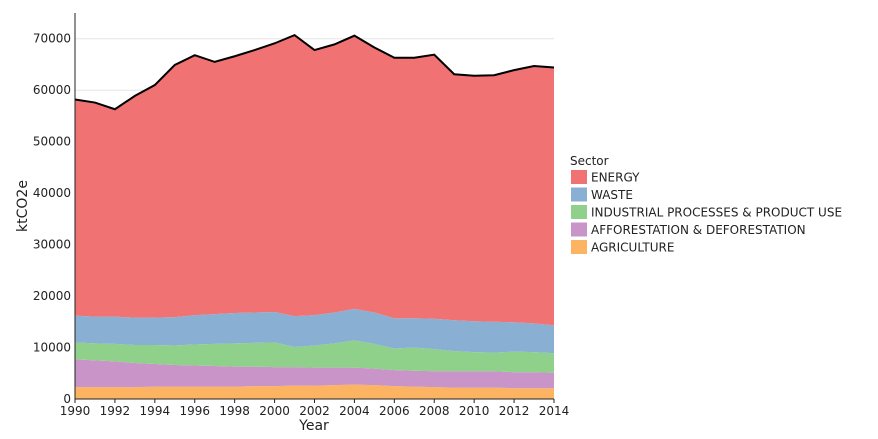 This screenshot has width=878, height=439. Describe the element at coordinates (52, 296) in the screenshot. I see `y-tick-label: 20000` at that location.